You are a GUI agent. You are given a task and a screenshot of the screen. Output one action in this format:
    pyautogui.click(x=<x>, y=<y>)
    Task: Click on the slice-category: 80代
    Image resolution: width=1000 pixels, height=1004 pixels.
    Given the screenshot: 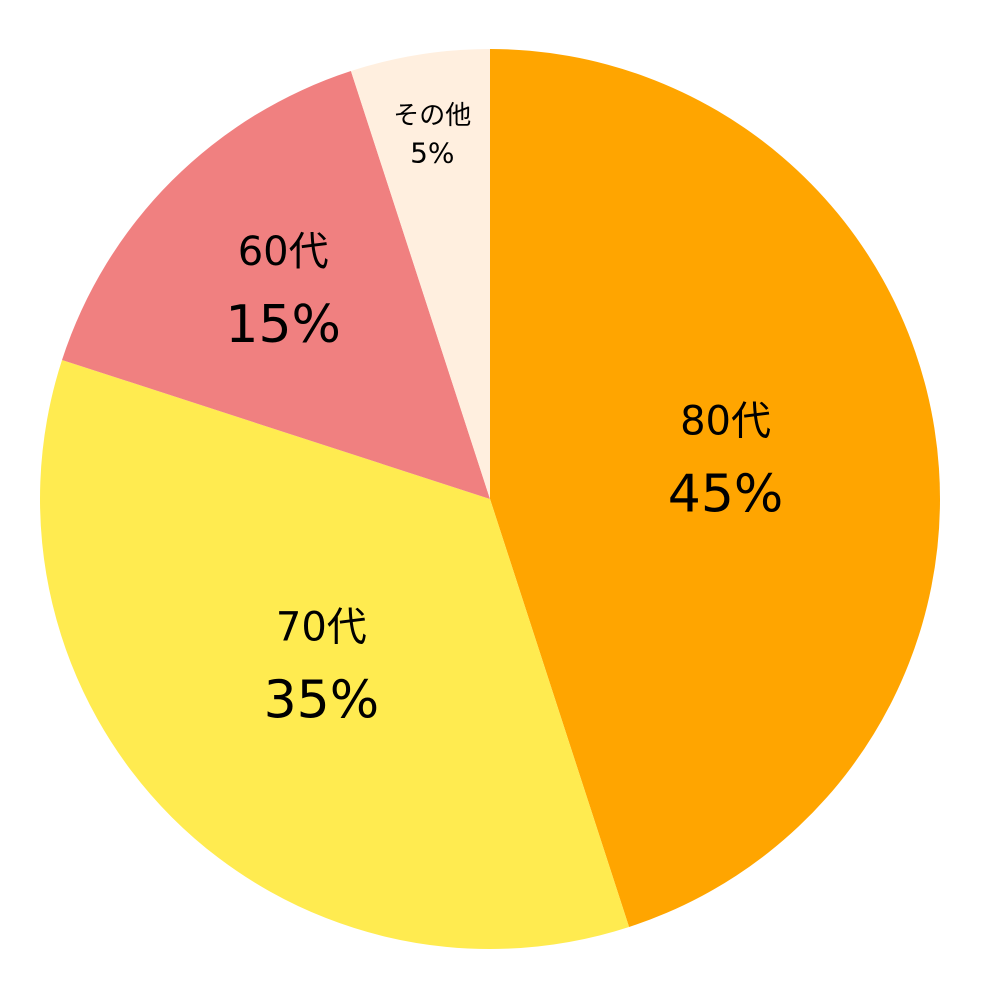 What is the action you would take?
    pyautogui.click(x=725, y=422)
    